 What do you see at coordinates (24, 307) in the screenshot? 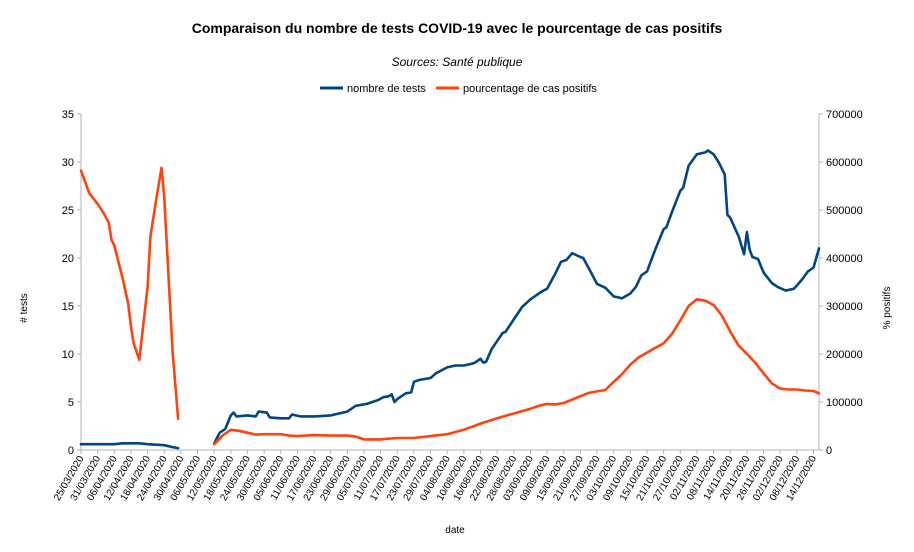
I see `y-axis-left-label: # tests` at bounding box center [24, 307].